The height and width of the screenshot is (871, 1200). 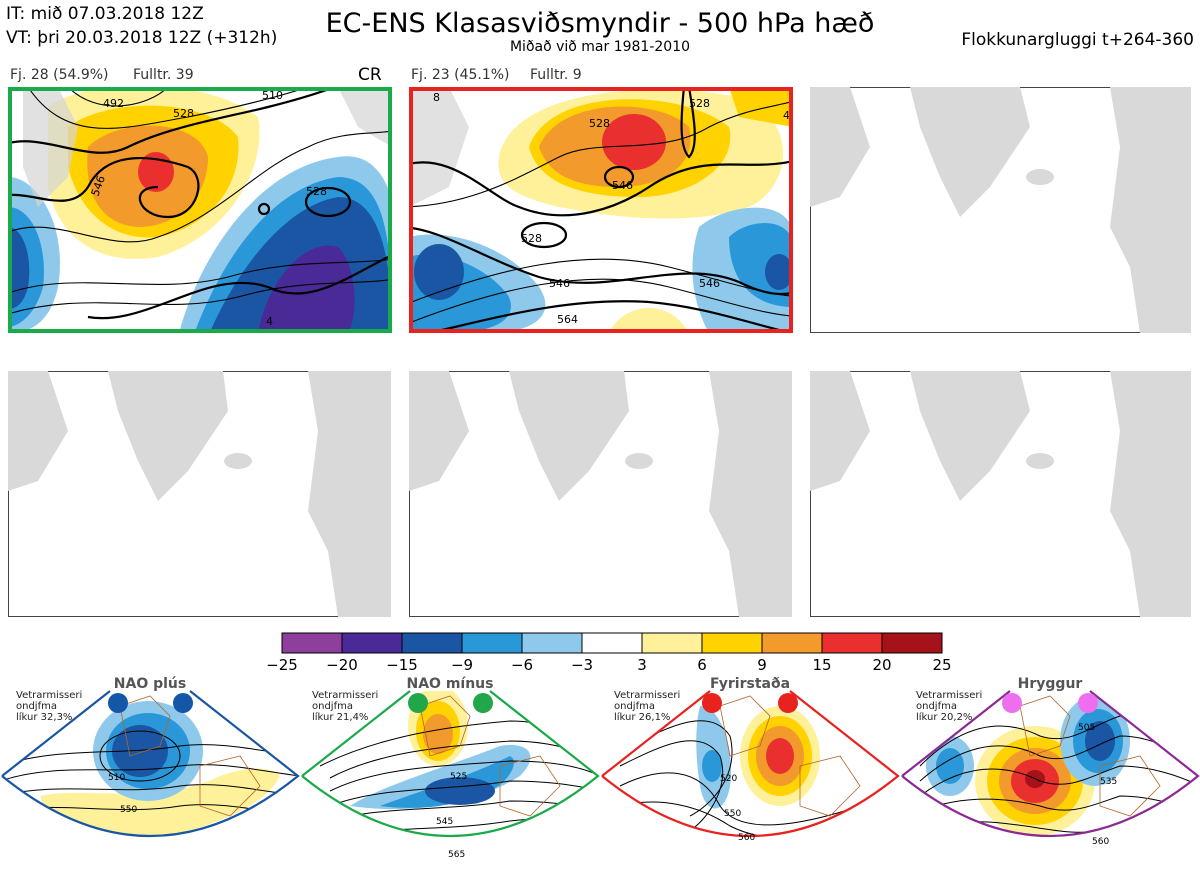 What do you see at coordinates (436, 97) in the screenshot?
I see `contour-label: 8` at bounding box center [436, 97].